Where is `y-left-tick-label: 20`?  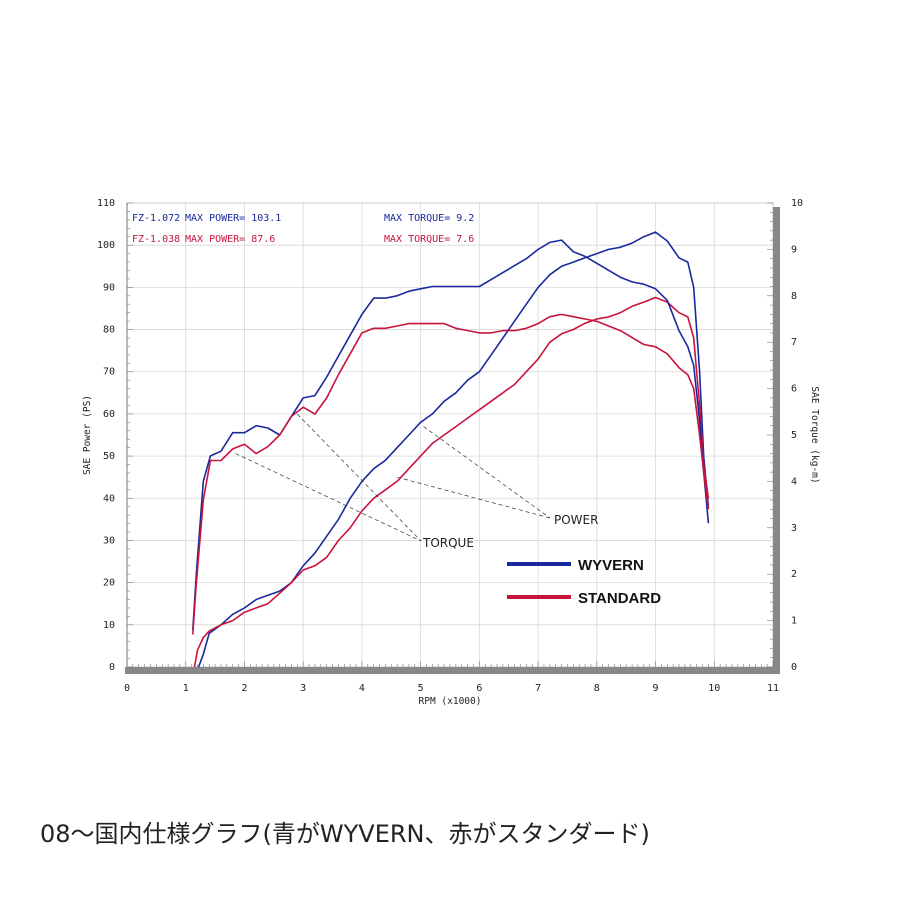
y-left-tick-label: 20 is located at coordinates (109, 583).